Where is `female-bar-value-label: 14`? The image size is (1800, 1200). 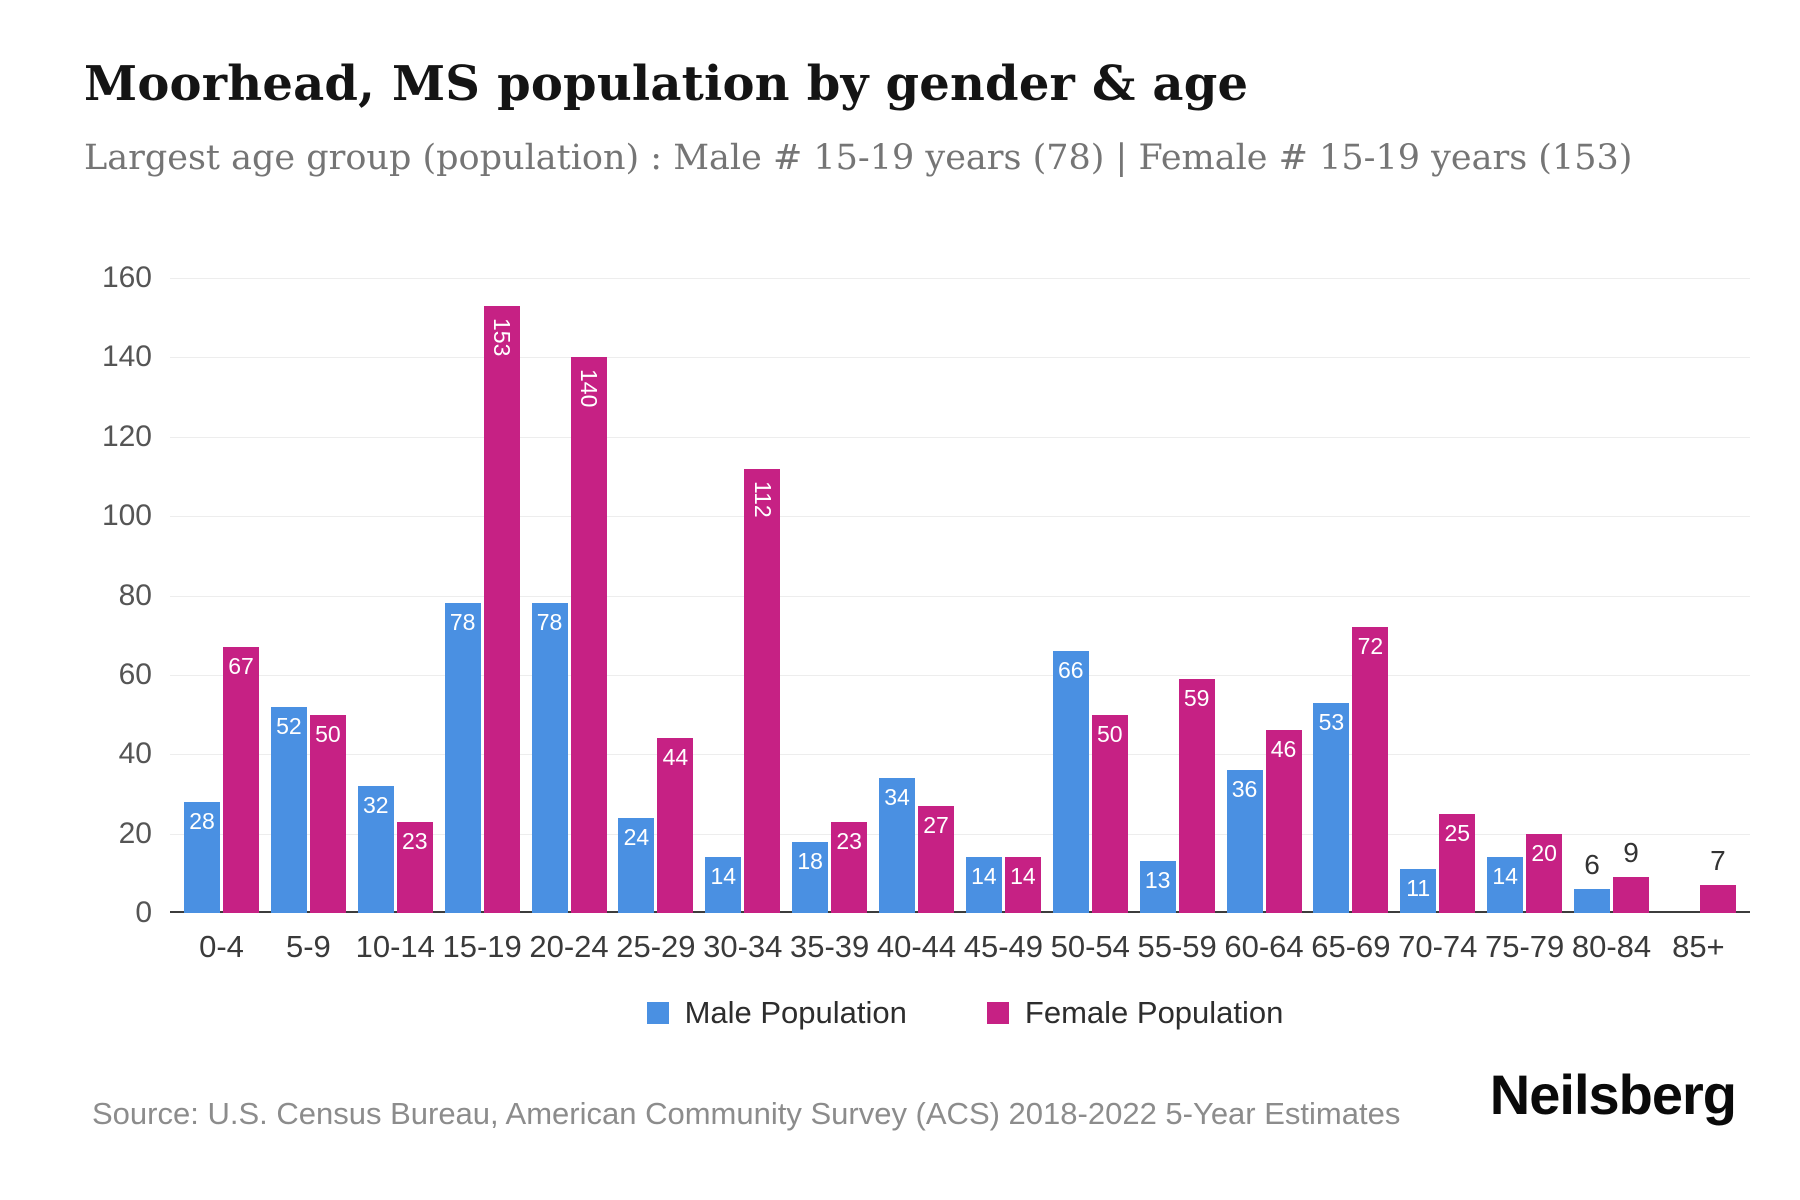 female-bar-value-label: 14 is located at coordinates (1023, 876).